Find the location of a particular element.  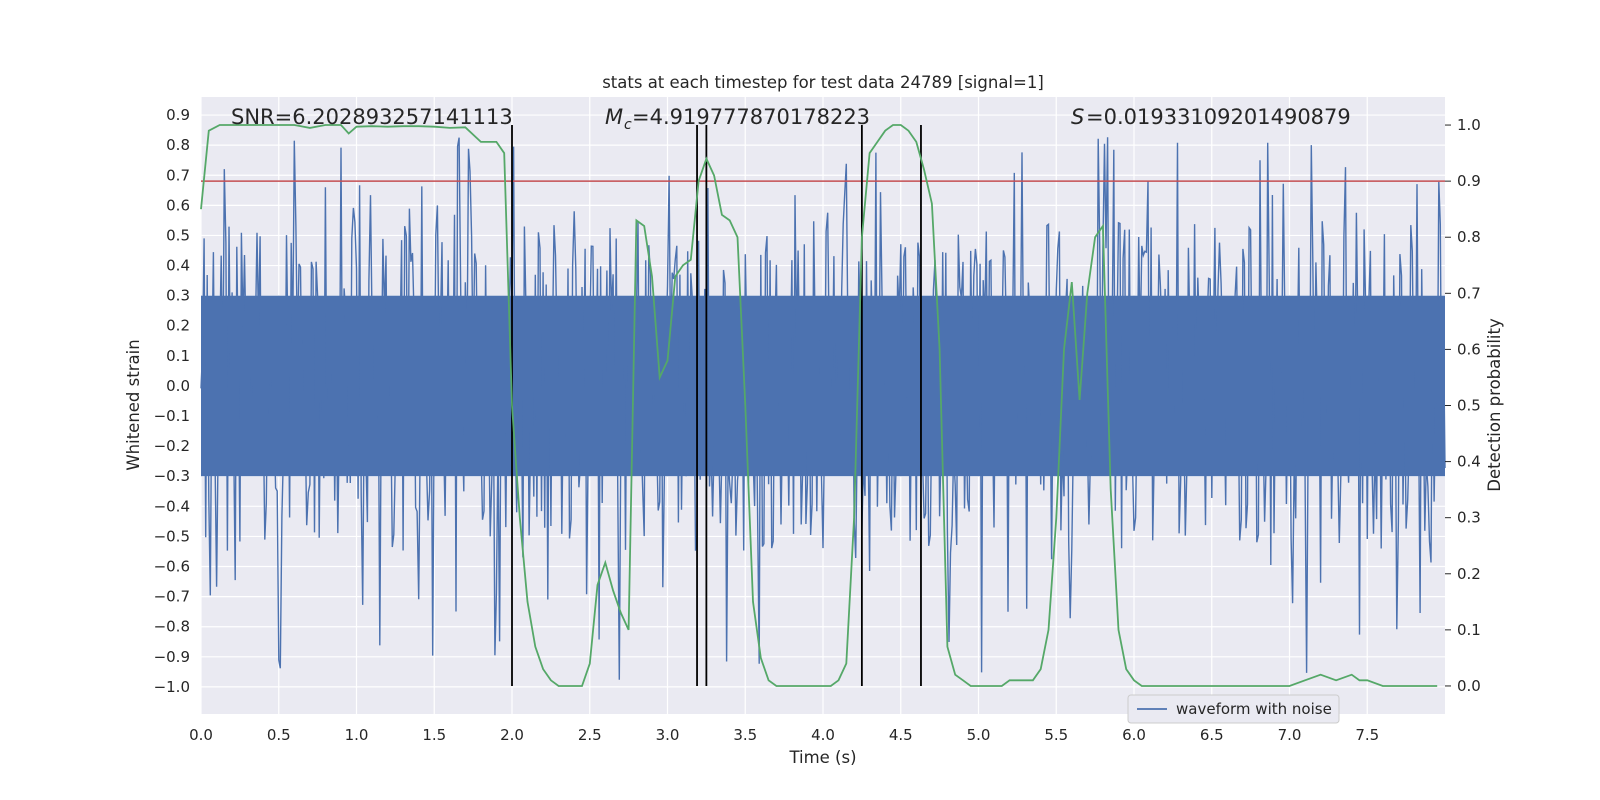

s-symbol: S is located at coordinates (1077, 117).